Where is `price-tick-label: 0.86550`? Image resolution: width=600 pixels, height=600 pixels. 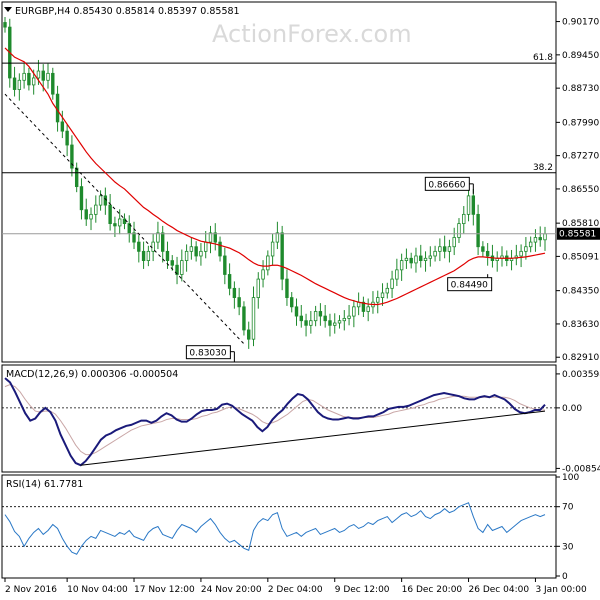 price-tick-label: 0.86550 is located at coordinates (580, 190).